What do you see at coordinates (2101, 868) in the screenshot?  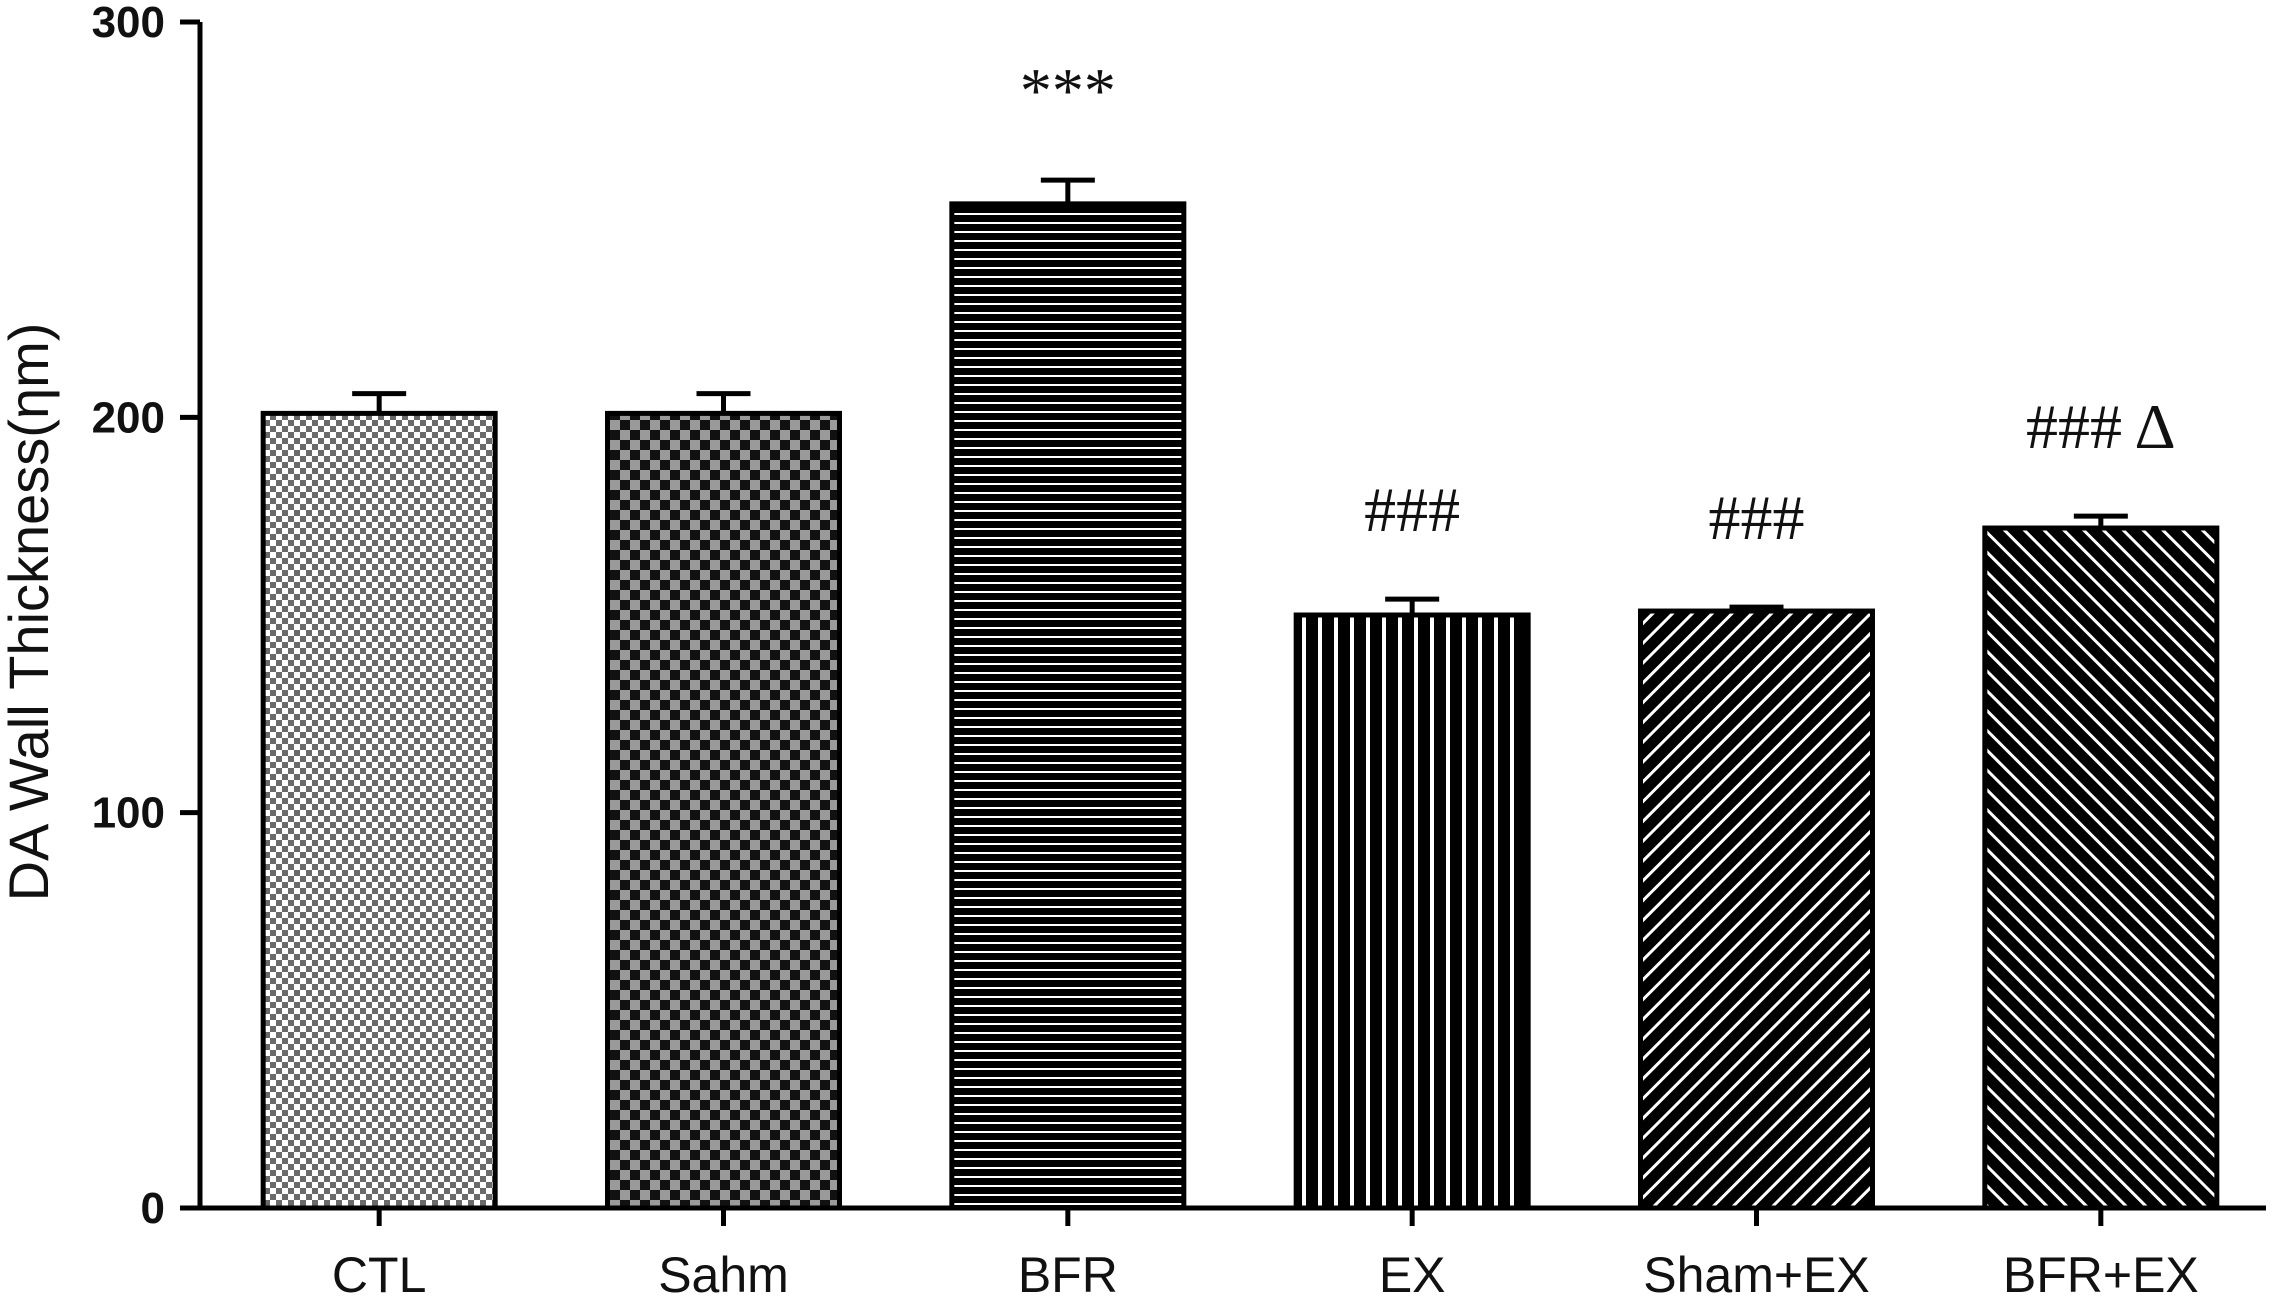 I see `bar-bfr-ex` at bounding box center [2101, 868].